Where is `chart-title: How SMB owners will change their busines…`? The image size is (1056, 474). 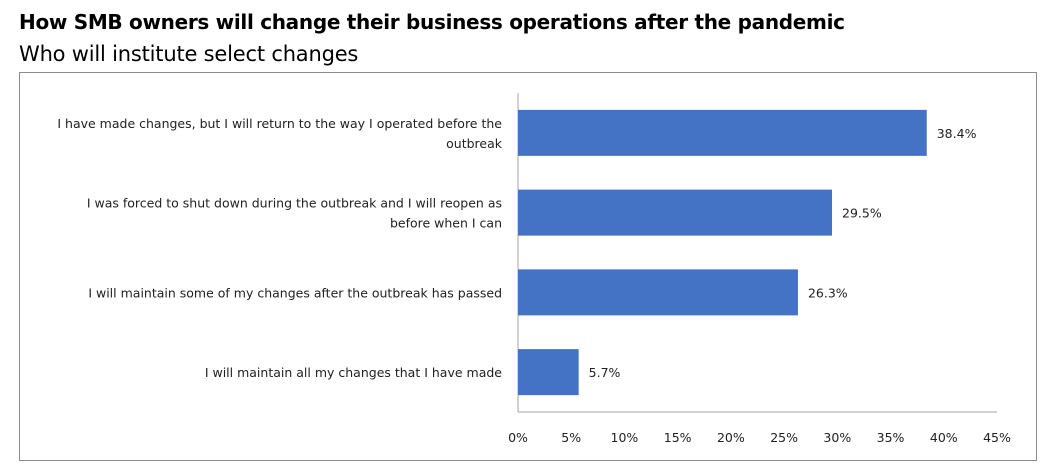 chart-title: How SMB owners will change their busines… is located at coordinates (432, 22).